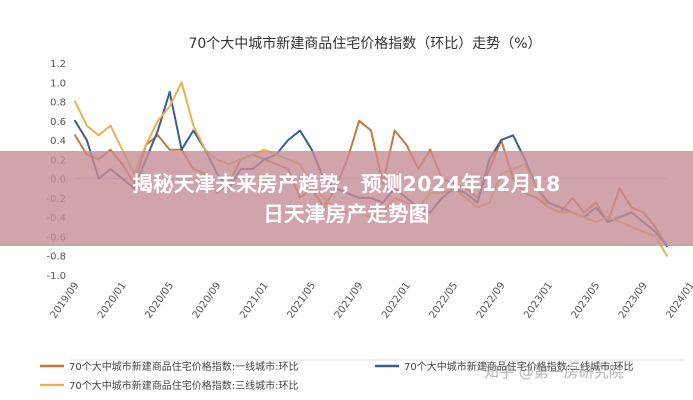  Describe the element at coordinates (301, 300) in the screenshot. I see `x-tick-label: 2021/05` at that location.